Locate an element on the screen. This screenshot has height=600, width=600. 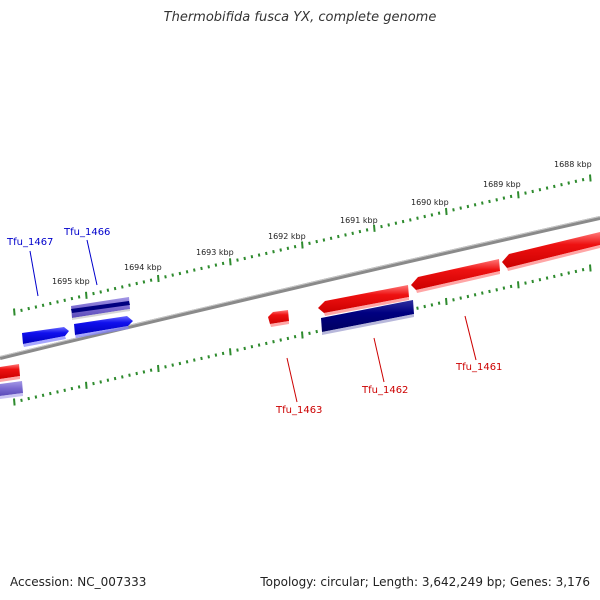
label-tfu-1466: Tfu_1466 is located at coordinates (86, 232).